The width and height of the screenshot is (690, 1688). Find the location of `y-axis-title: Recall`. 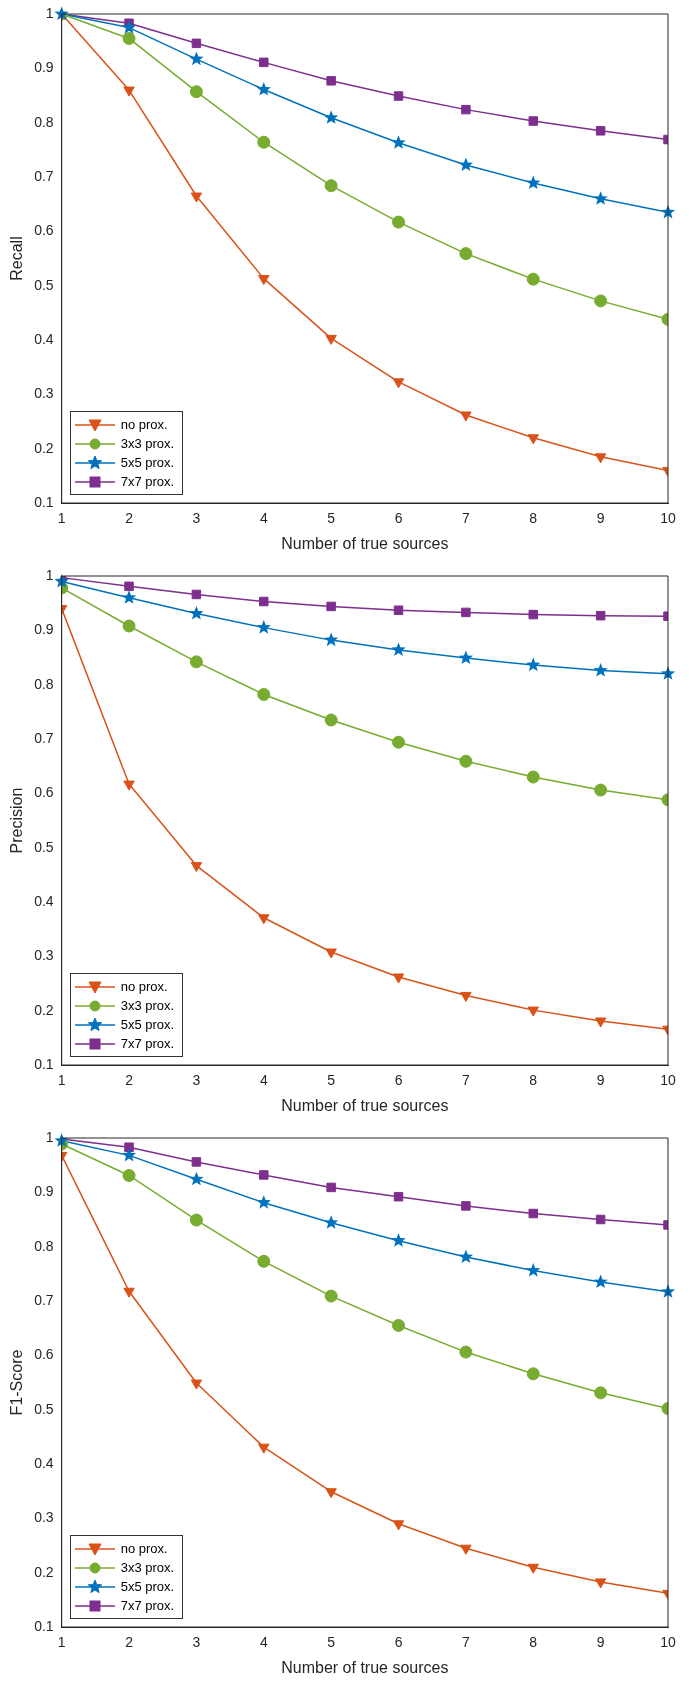

y-axis-title: Recall is located at coordinates (17, 258).